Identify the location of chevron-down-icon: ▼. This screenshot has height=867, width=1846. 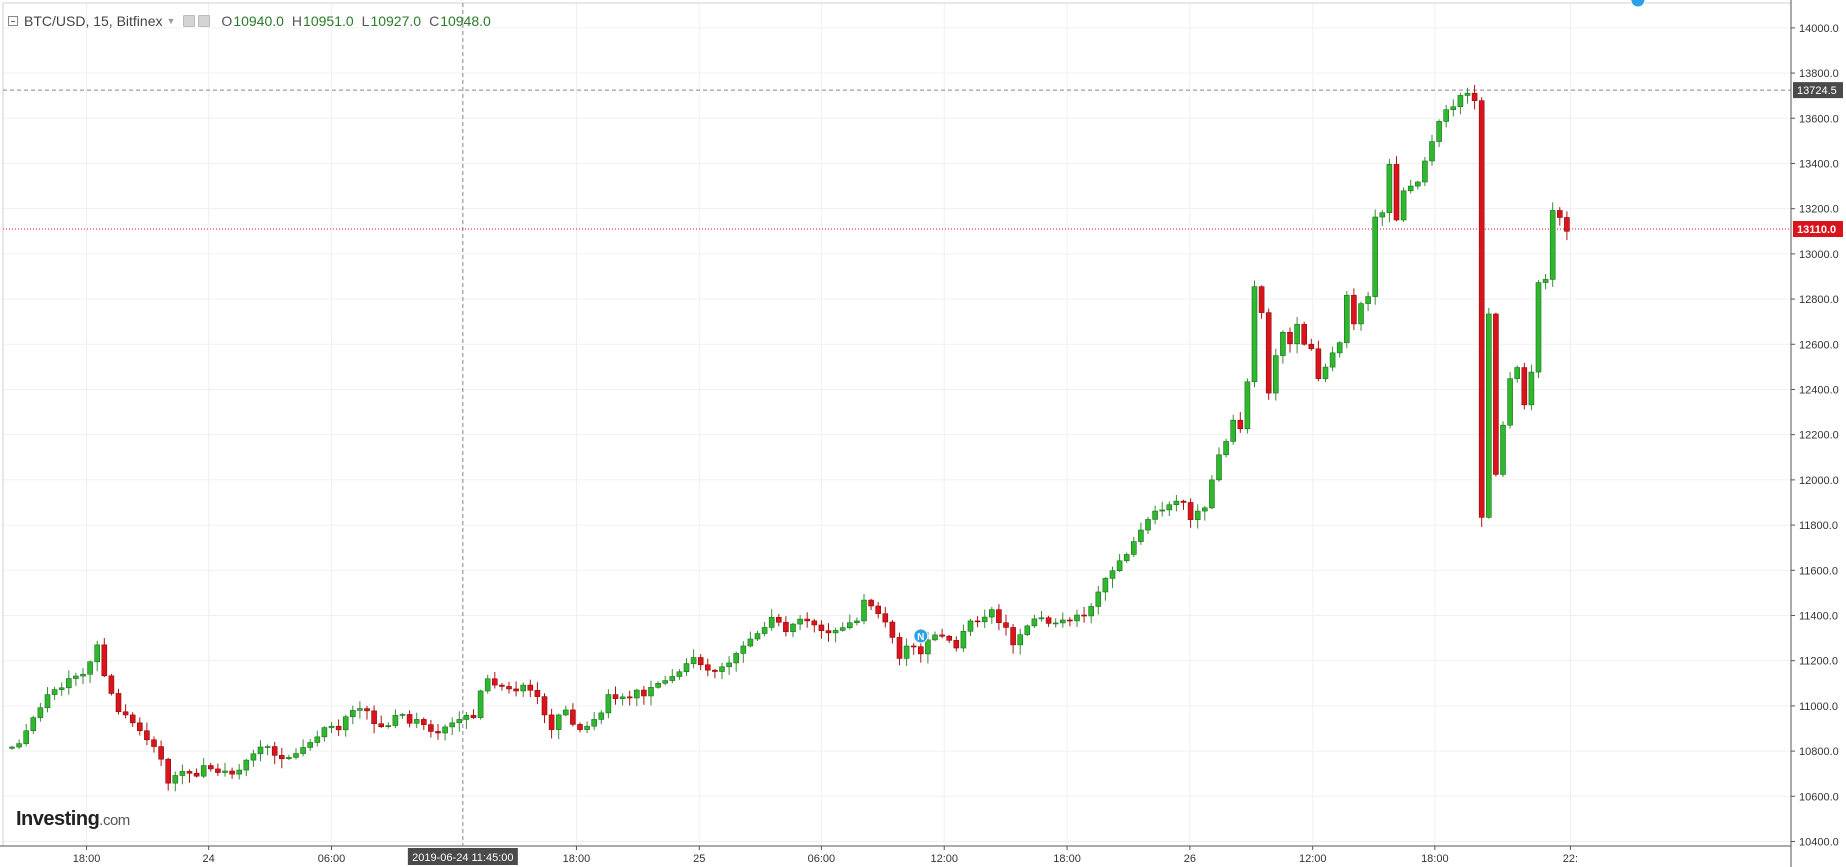
(171, 21).